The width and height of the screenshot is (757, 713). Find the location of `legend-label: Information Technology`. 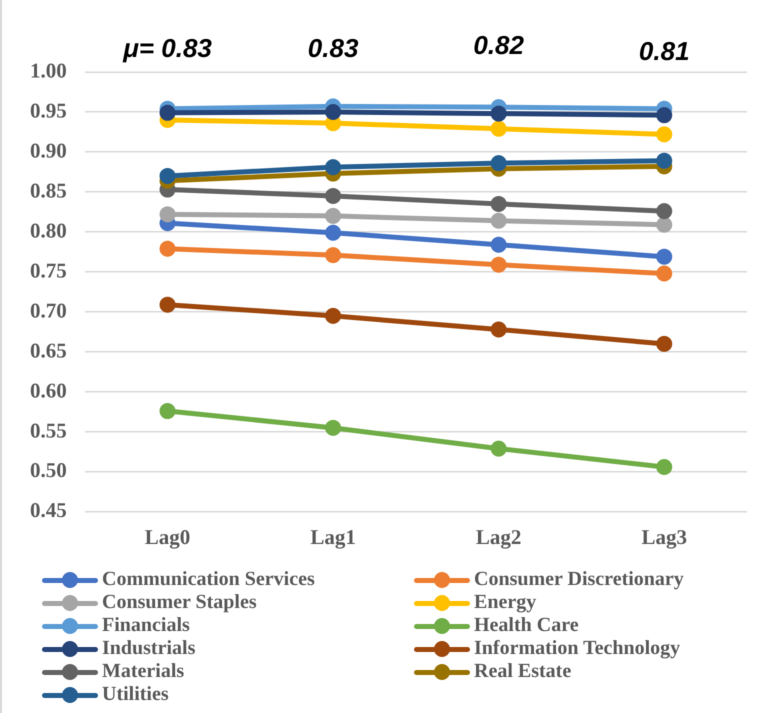

legend-label: Information Technology is located at coordinates (577, 648).